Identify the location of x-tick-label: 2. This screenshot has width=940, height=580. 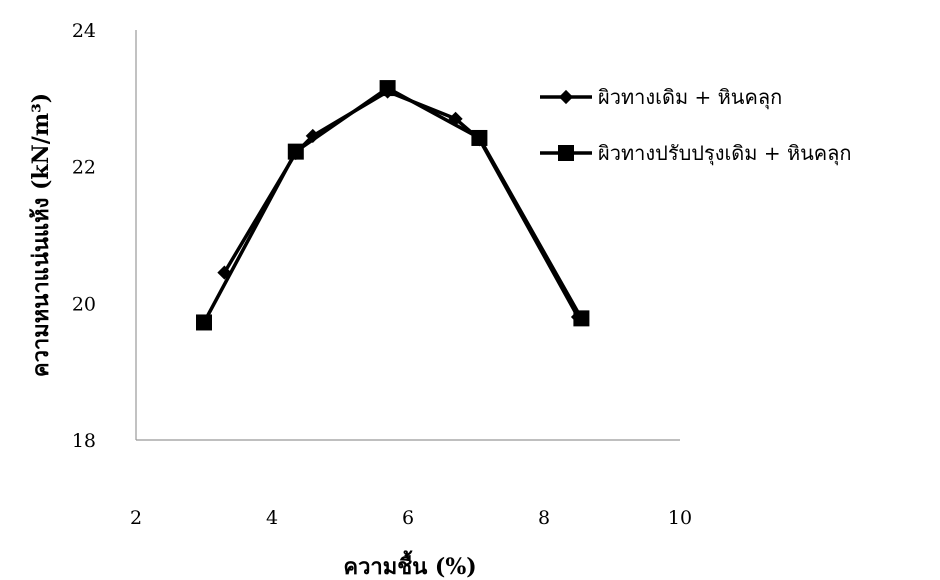
(136, 518).